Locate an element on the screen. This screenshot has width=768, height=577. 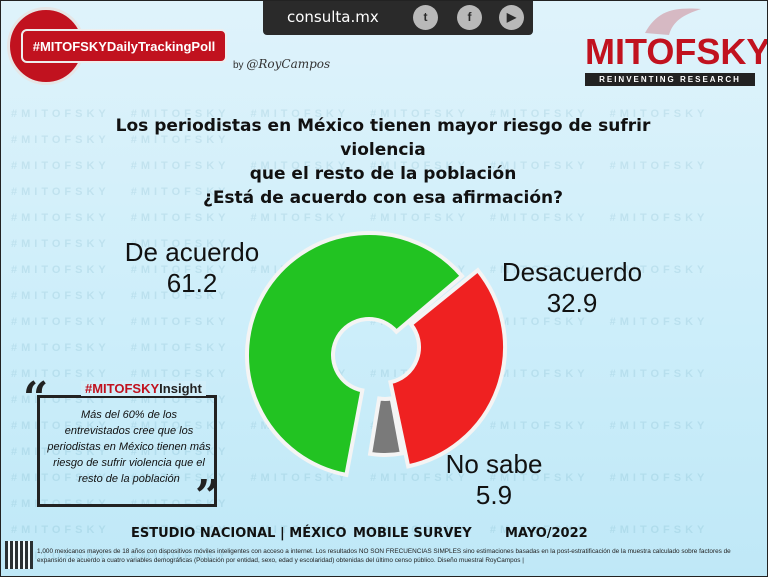
bird-logo-icon is located at coordinates (673, 21).